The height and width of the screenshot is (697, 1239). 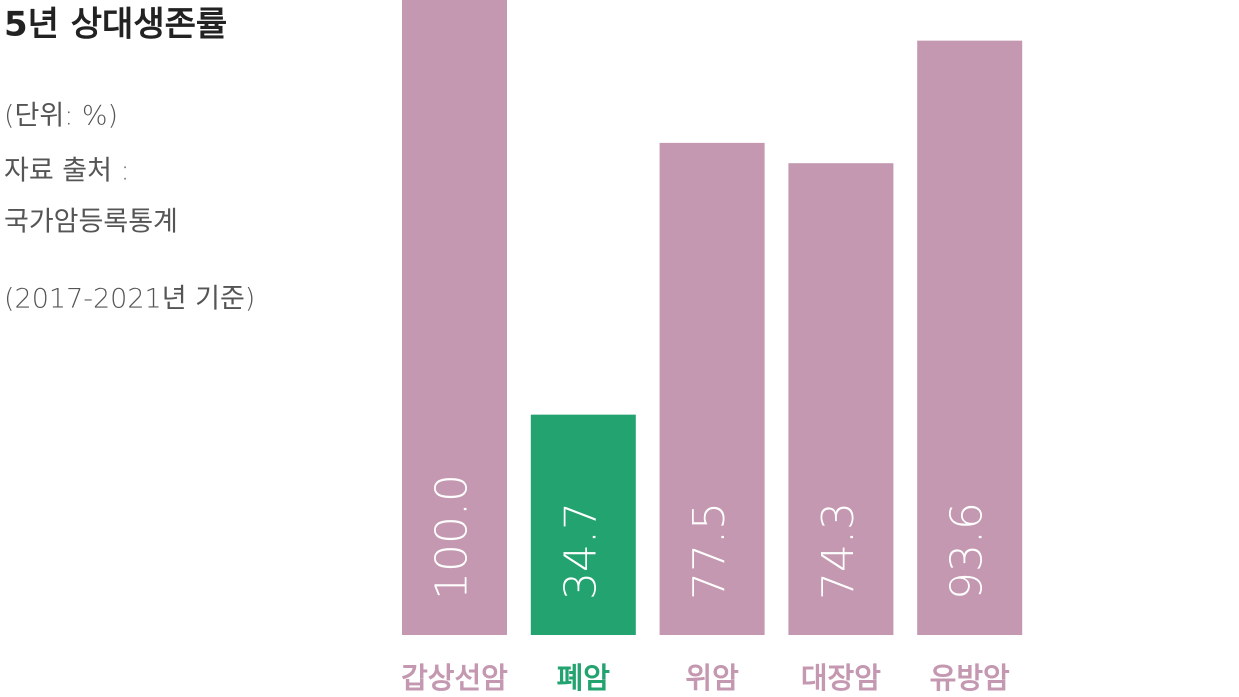 What do you see at coordinates (67, 171) in the screenshot?
I see `source-label: 자료 출처 :` at bounding box center [67, 171].